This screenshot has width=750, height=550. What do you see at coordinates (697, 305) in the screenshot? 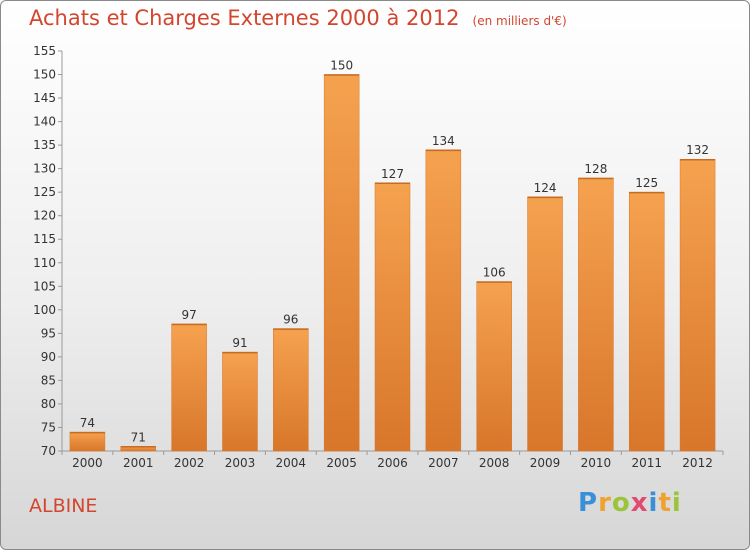
I see `bar-2012` at bounding box center [697, 305].